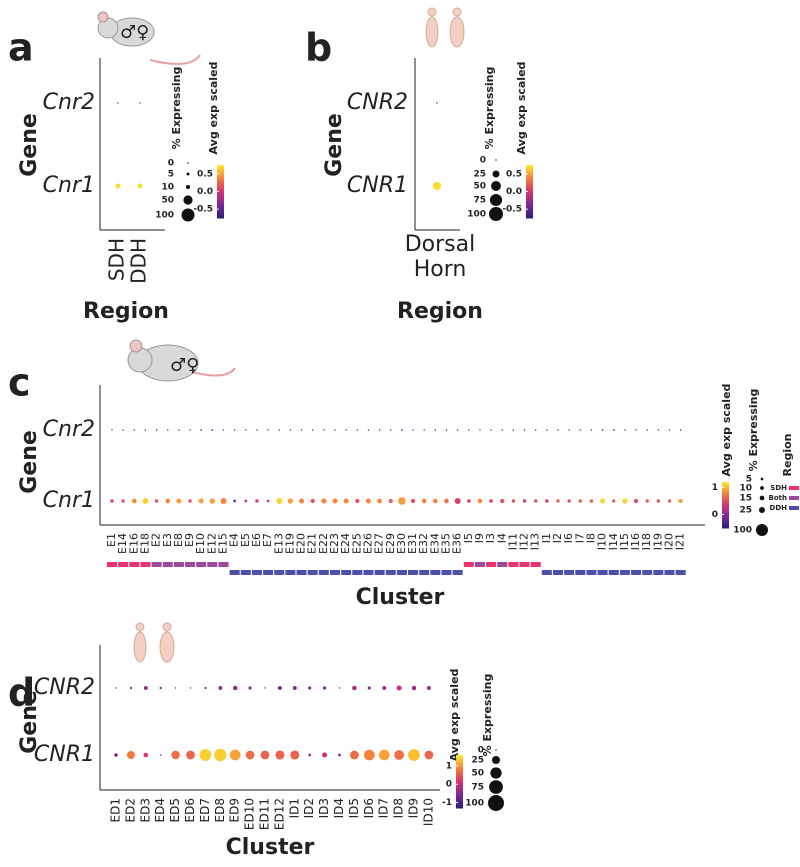 The width and height of the screenshot is (800, 867). I want to click on x-tick-label: E8, so click(178, 540).